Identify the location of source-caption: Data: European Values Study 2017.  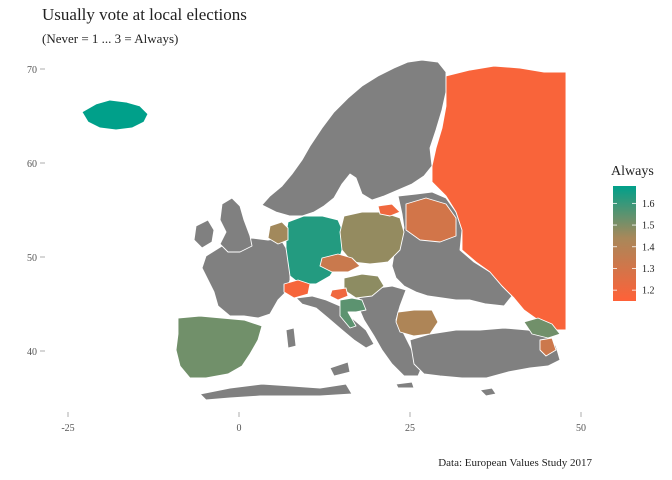
(515, 463).